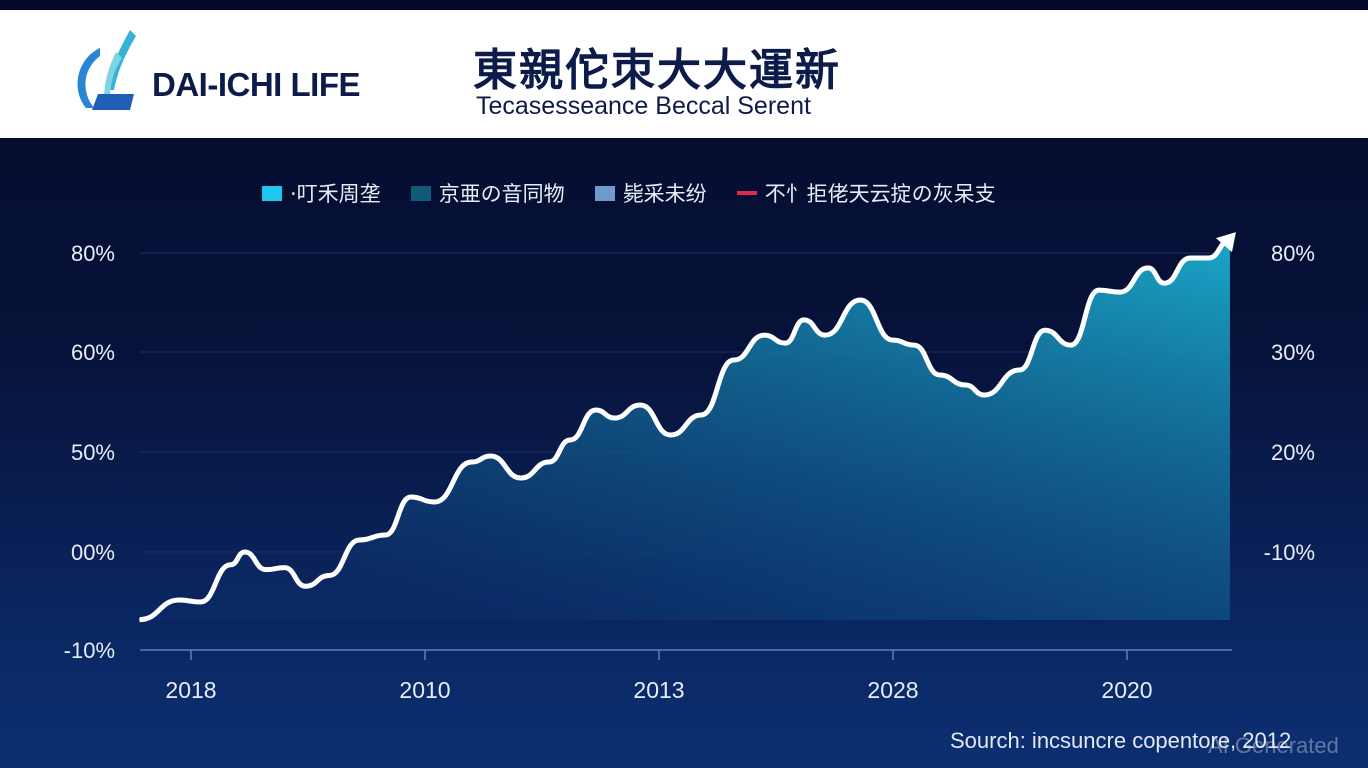 The image size is (1368, 768). What do you see at coordinates (1293, 352) in the screenshot?
I see `y-tick-label-right: 30%` at bounding box center [1293, 352].